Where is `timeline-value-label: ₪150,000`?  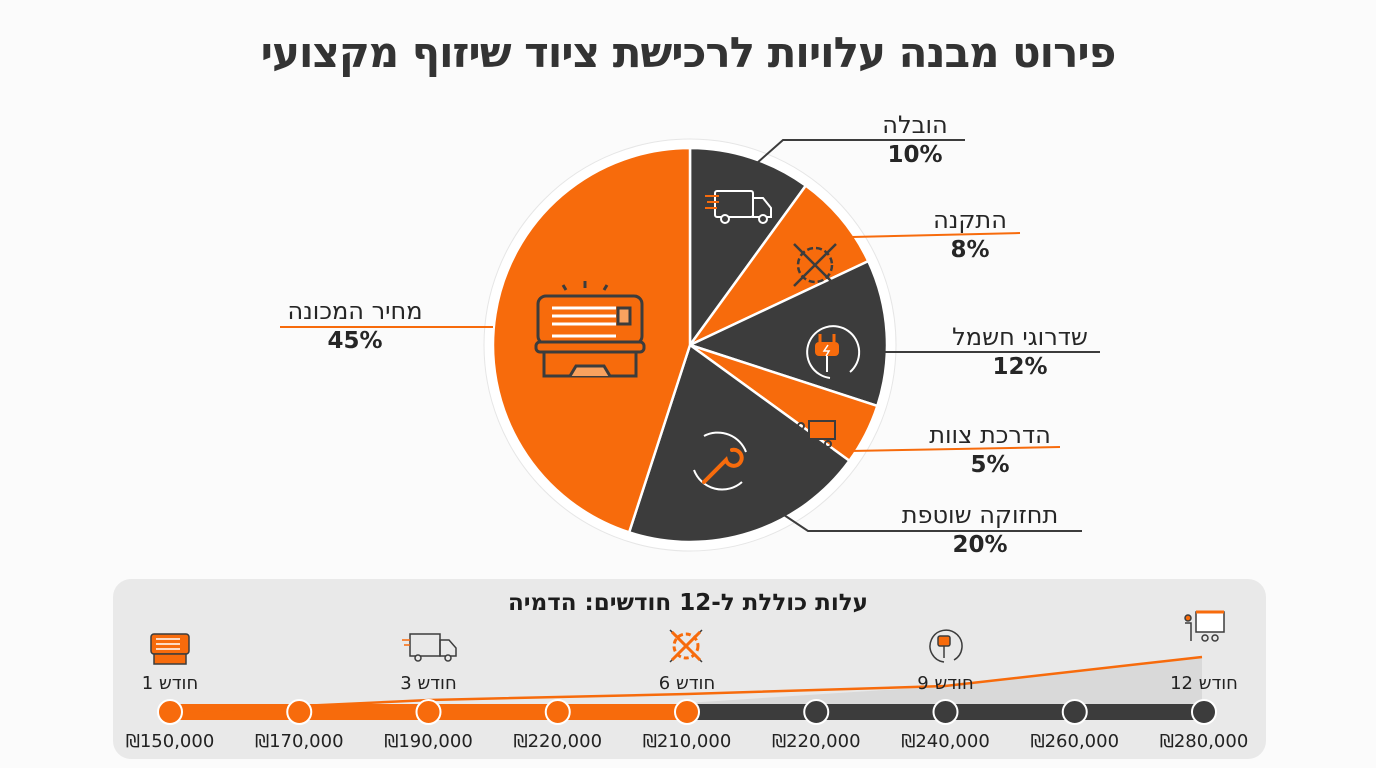 timeline-value-label: ₪150,000 is located at coordinates (170, 741).